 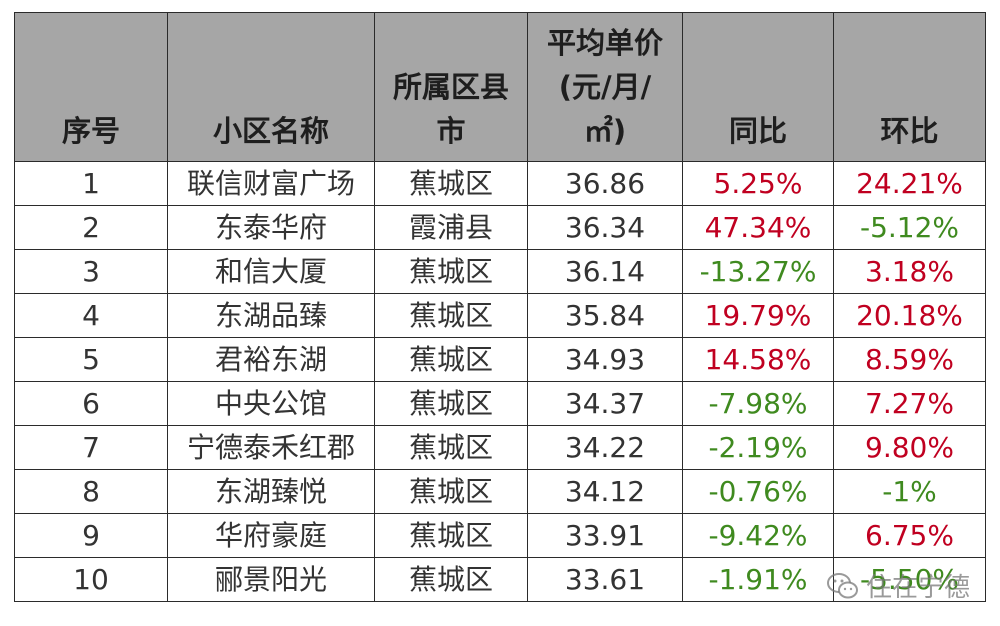 What do you see at coordinates (605, 535) in the screenshot?
I see `cell-price: 33.91` at bounding box center [605, 535].